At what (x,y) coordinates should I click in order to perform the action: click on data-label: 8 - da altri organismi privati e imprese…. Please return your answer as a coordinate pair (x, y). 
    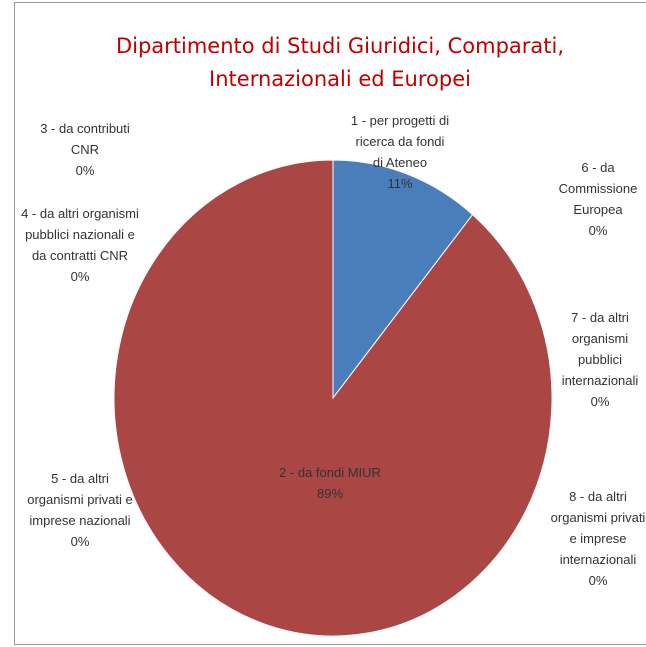
    Looking at the image, I should click on (597, 538).